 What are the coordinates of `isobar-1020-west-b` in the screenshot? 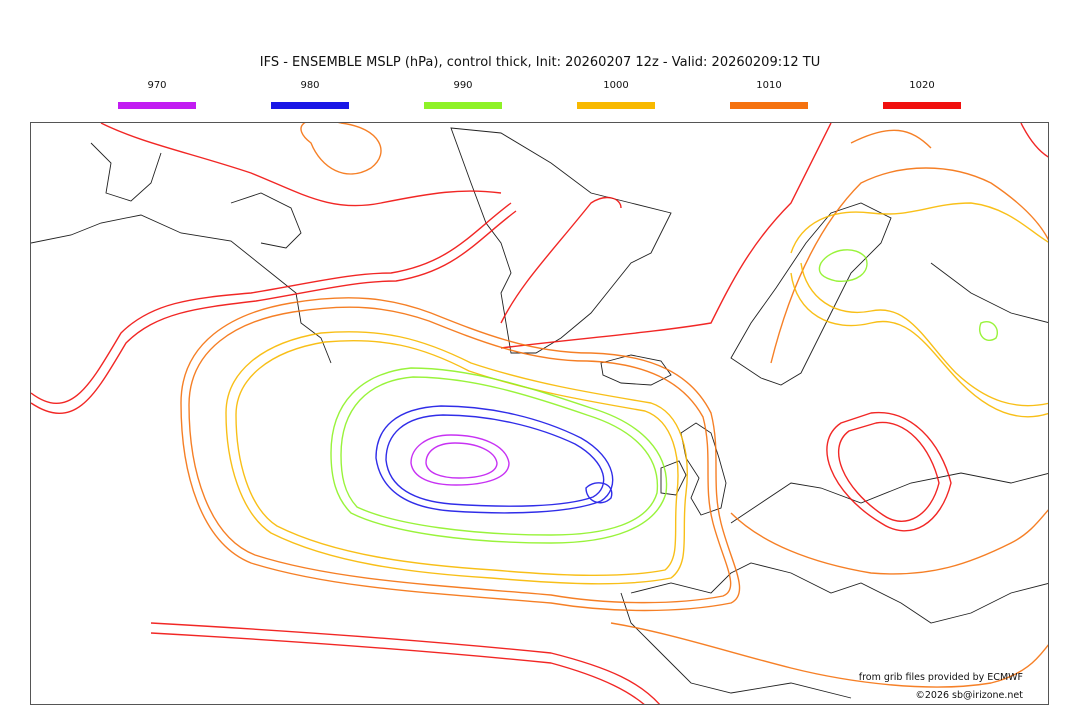 It's located at (274, 312).